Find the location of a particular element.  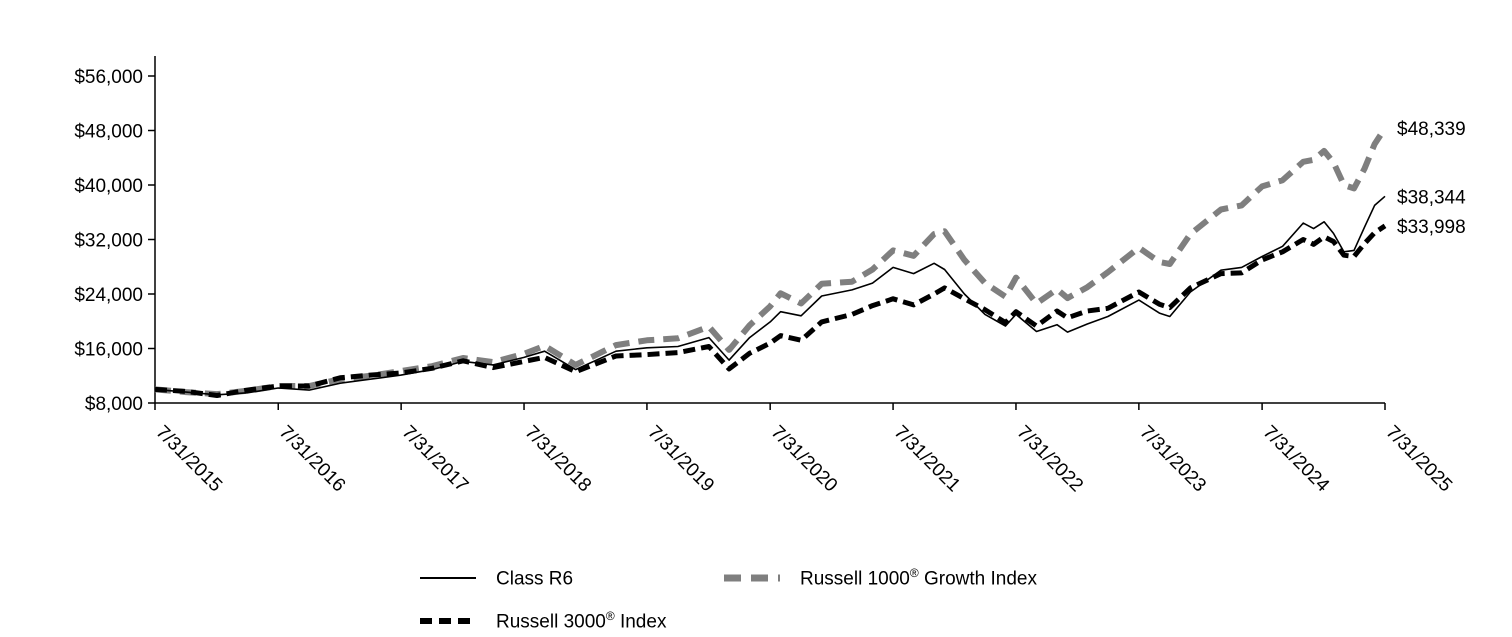

x-tick-label: 7/31/2025 is located at coordinates (1418, 459).